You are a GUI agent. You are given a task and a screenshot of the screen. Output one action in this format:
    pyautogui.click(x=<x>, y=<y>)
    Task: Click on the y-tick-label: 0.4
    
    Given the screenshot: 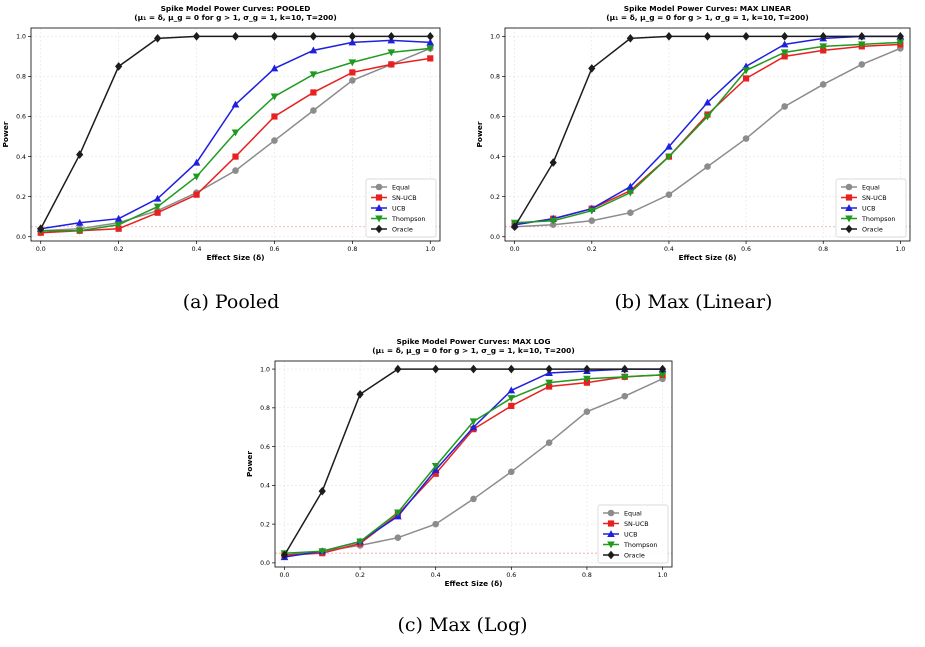 What is the action you would take?
    pyautogui.click(x=265, y=486)
    